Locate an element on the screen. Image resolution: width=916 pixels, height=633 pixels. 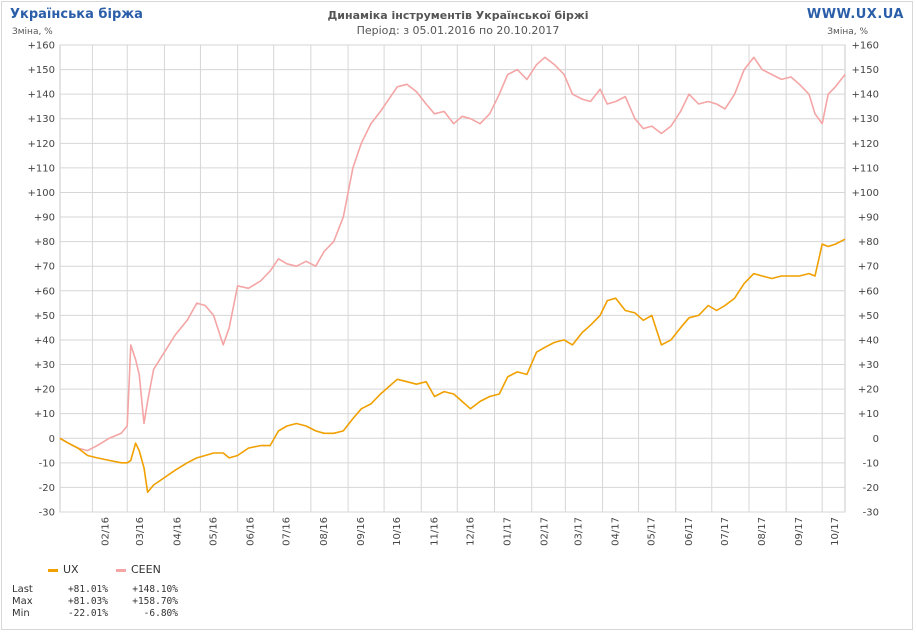
y-tick-label-right: +30 is located at coordinates (868, 365).